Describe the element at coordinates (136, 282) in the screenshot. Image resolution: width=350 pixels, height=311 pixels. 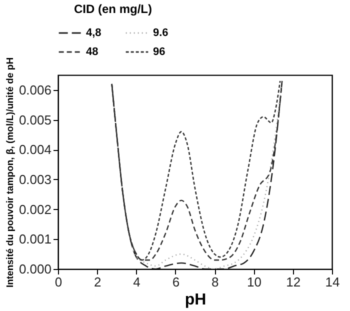
I see `x-tick-label: 4` at that location.